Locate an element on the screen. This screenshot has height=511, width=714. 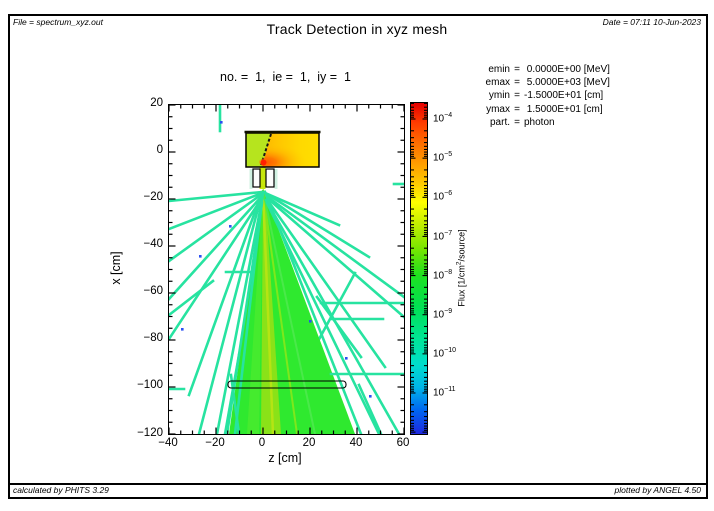
colorbar-tick-label: 10⁻⁵ is located at coordinates (443, 157).